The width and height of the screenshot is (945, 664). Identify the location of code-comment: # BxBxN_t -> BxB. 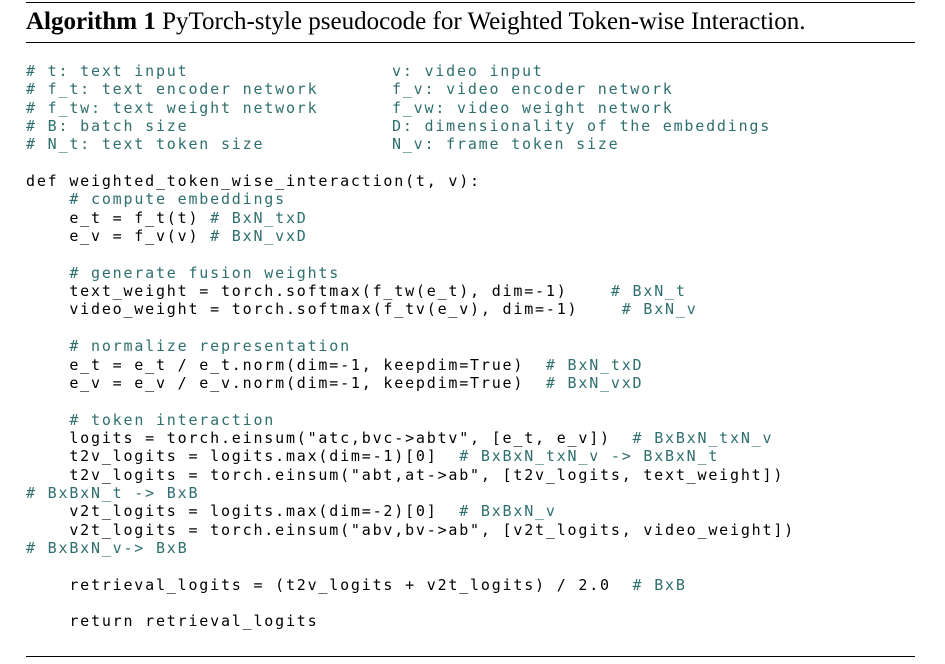
(113, 492).